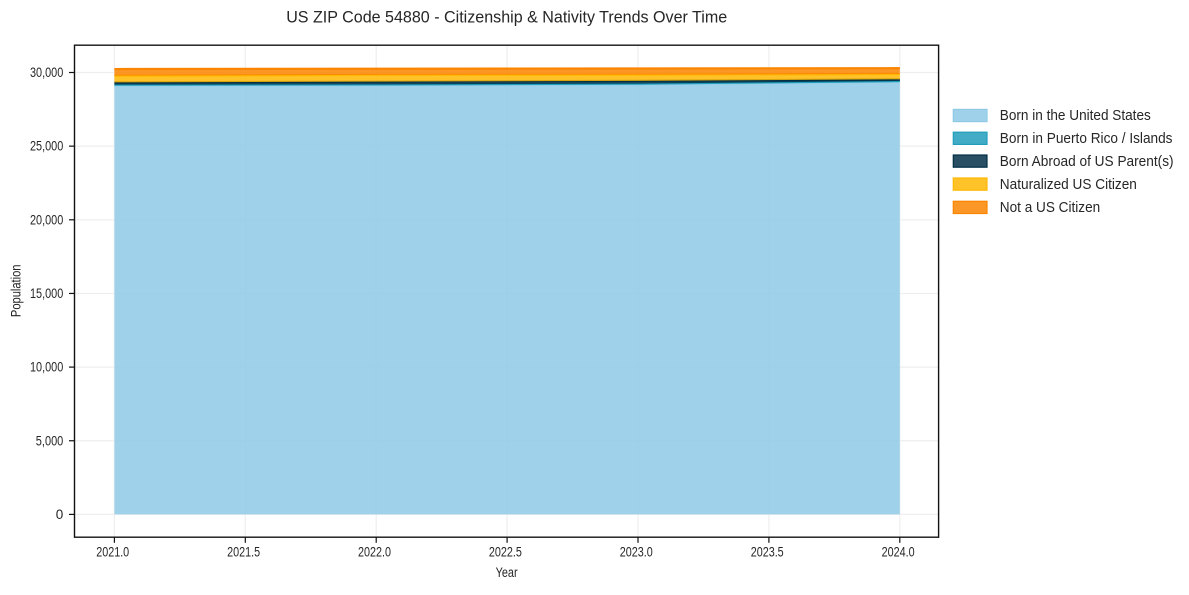 The image size is (1189, 595). What do you see at coordinates (767, 552) in the screenshot?
I see `svg-text: 2023.5` at bounding box center [767, 552].